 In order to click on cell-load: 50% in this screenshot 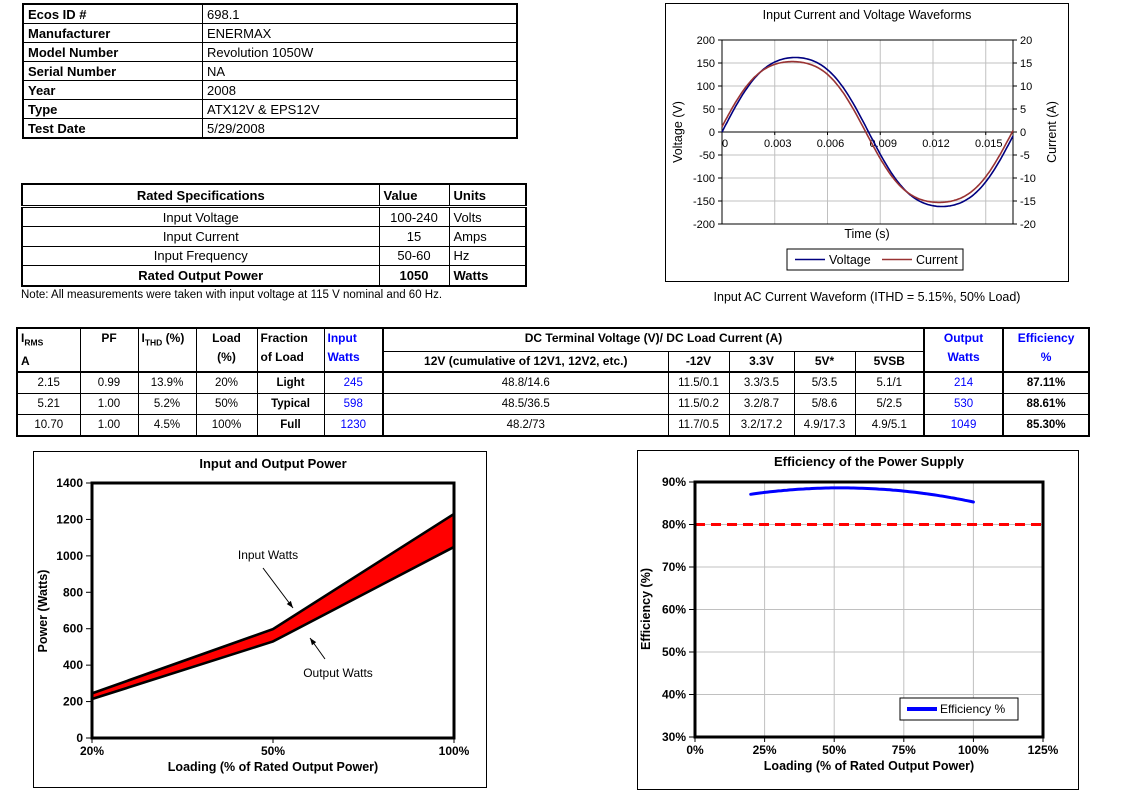, I will do `click(226, 404)`.